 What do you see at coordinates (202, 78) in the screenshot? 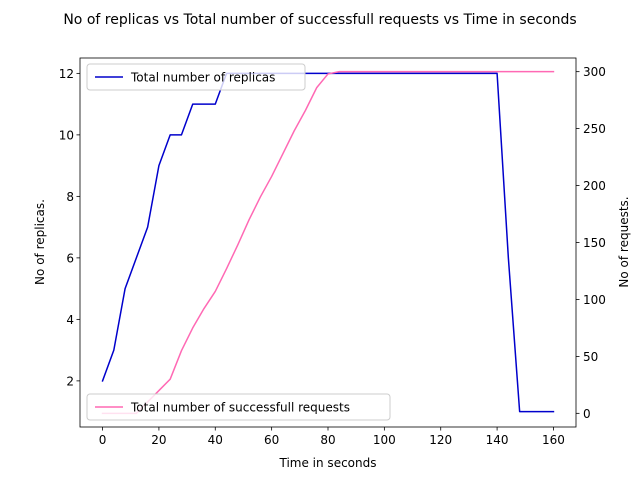
I see `legend-label: Total number of replicas` at bounding box center [202, 78].